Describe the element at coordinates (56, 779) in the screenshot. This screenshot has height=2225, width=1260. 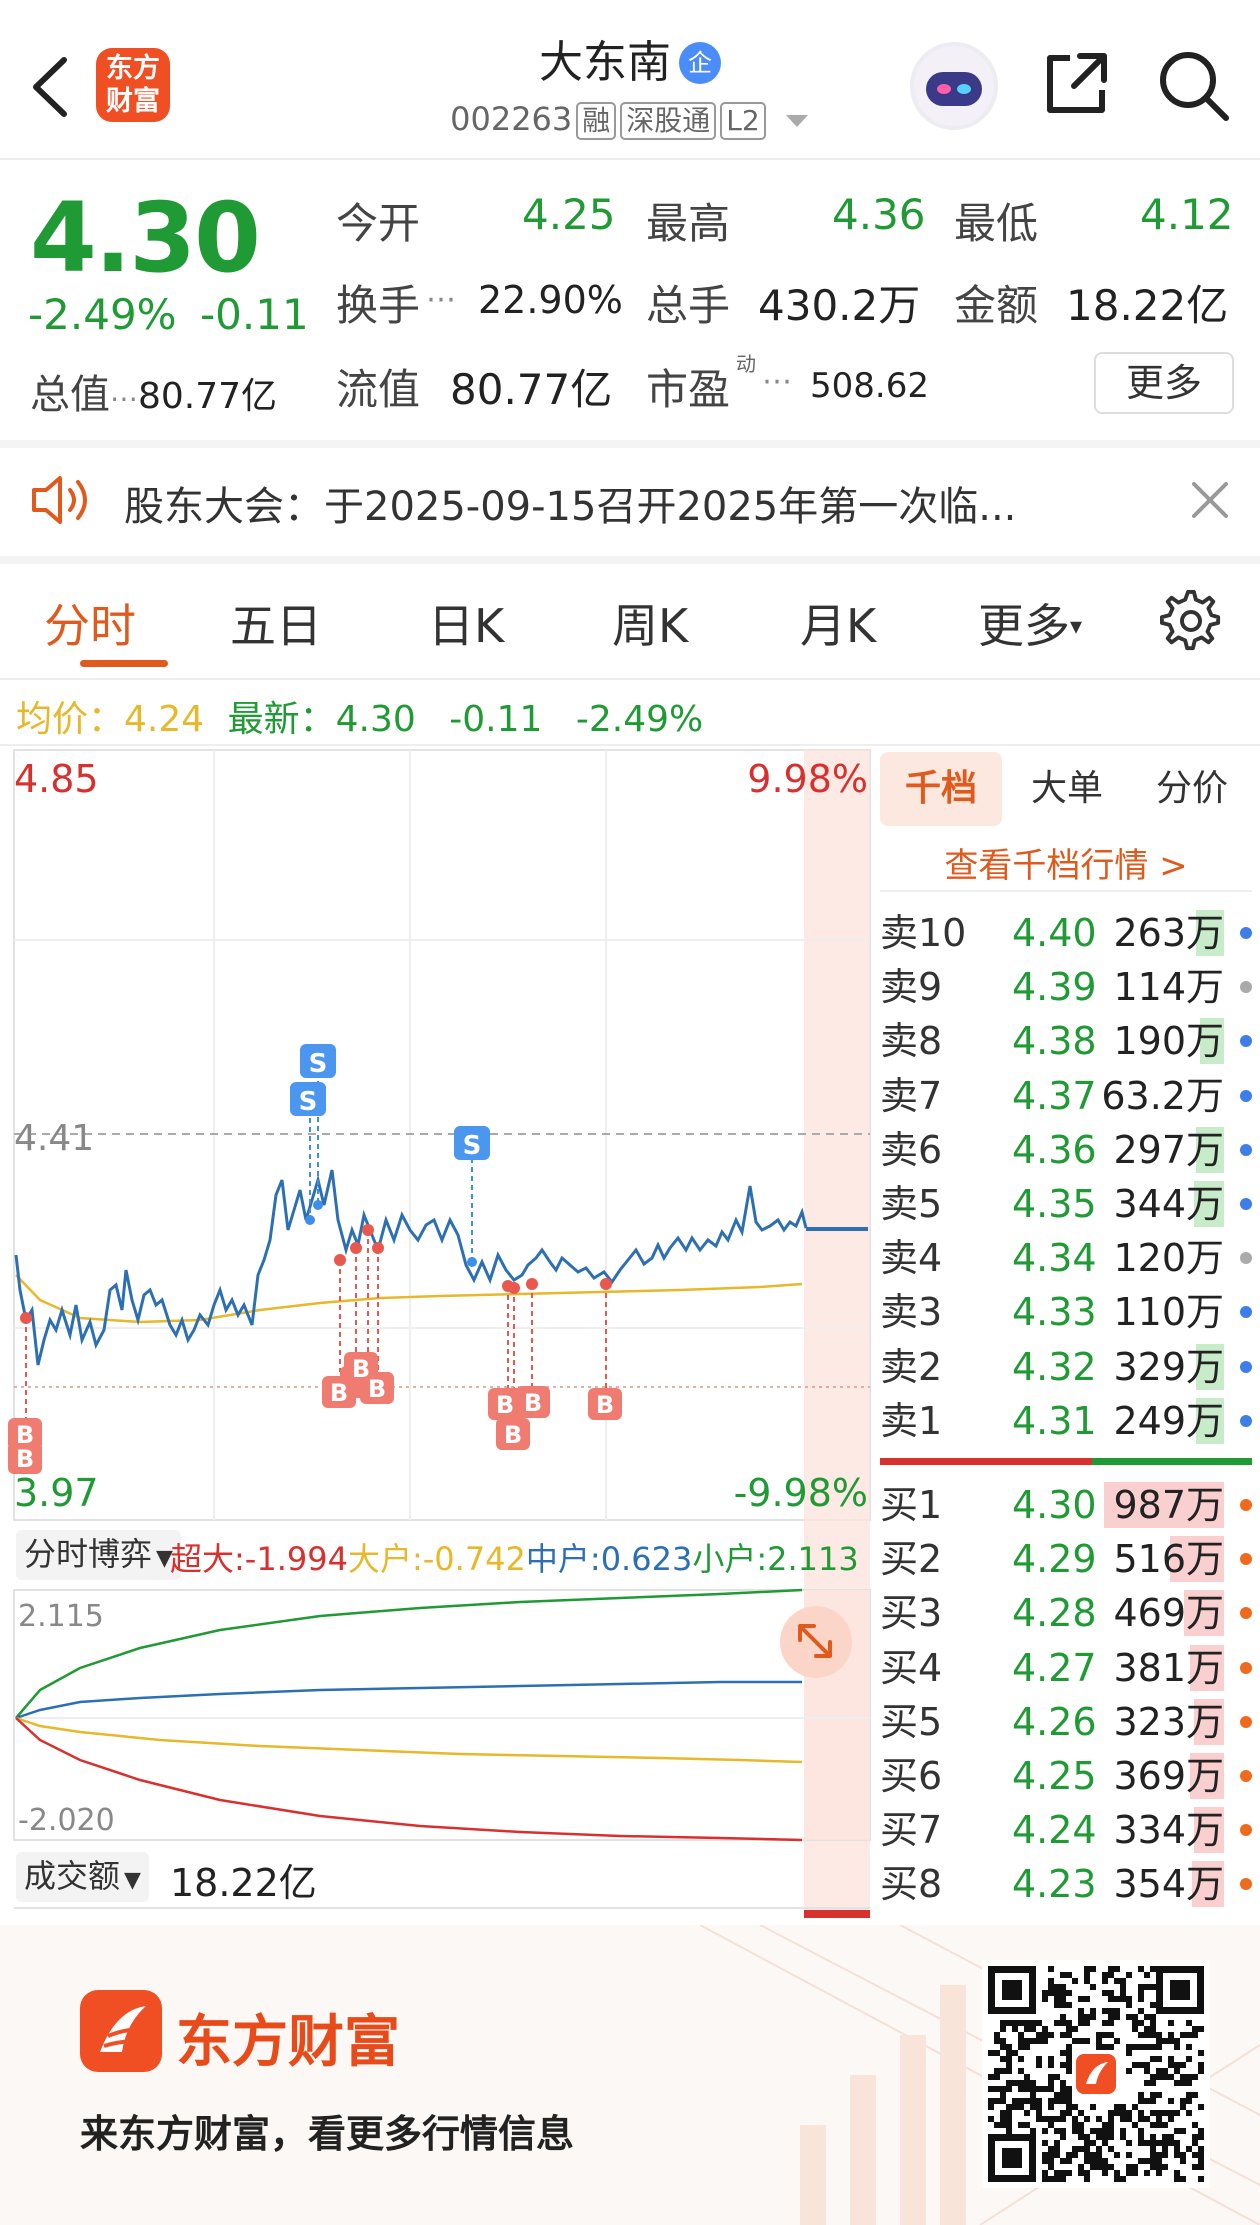
I see `price-axis-top: 4.85` at that location.